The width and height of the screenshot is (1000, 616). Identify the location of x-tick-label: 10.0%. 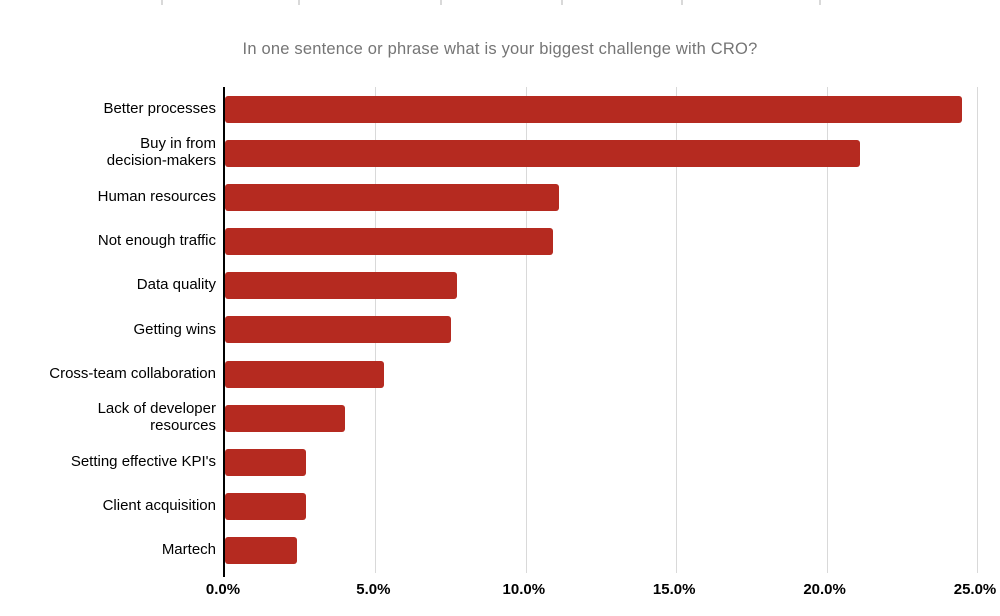
(524, 589).